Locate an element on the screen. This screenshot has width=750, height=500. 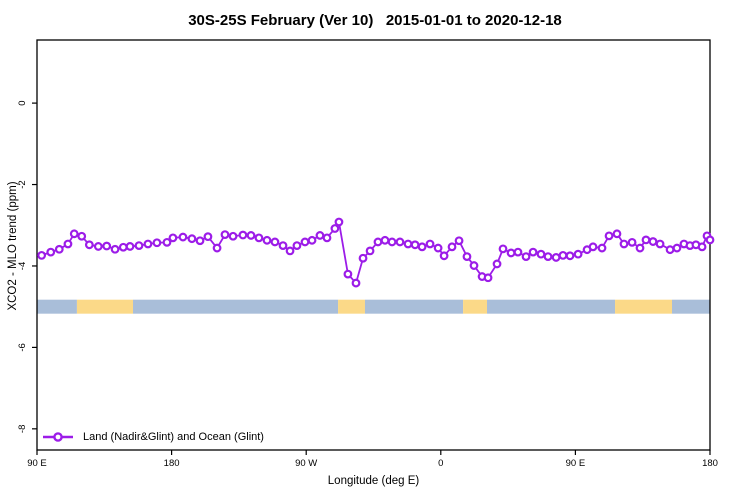
y-tick-label: -8 is located at coordinates (22, 429).